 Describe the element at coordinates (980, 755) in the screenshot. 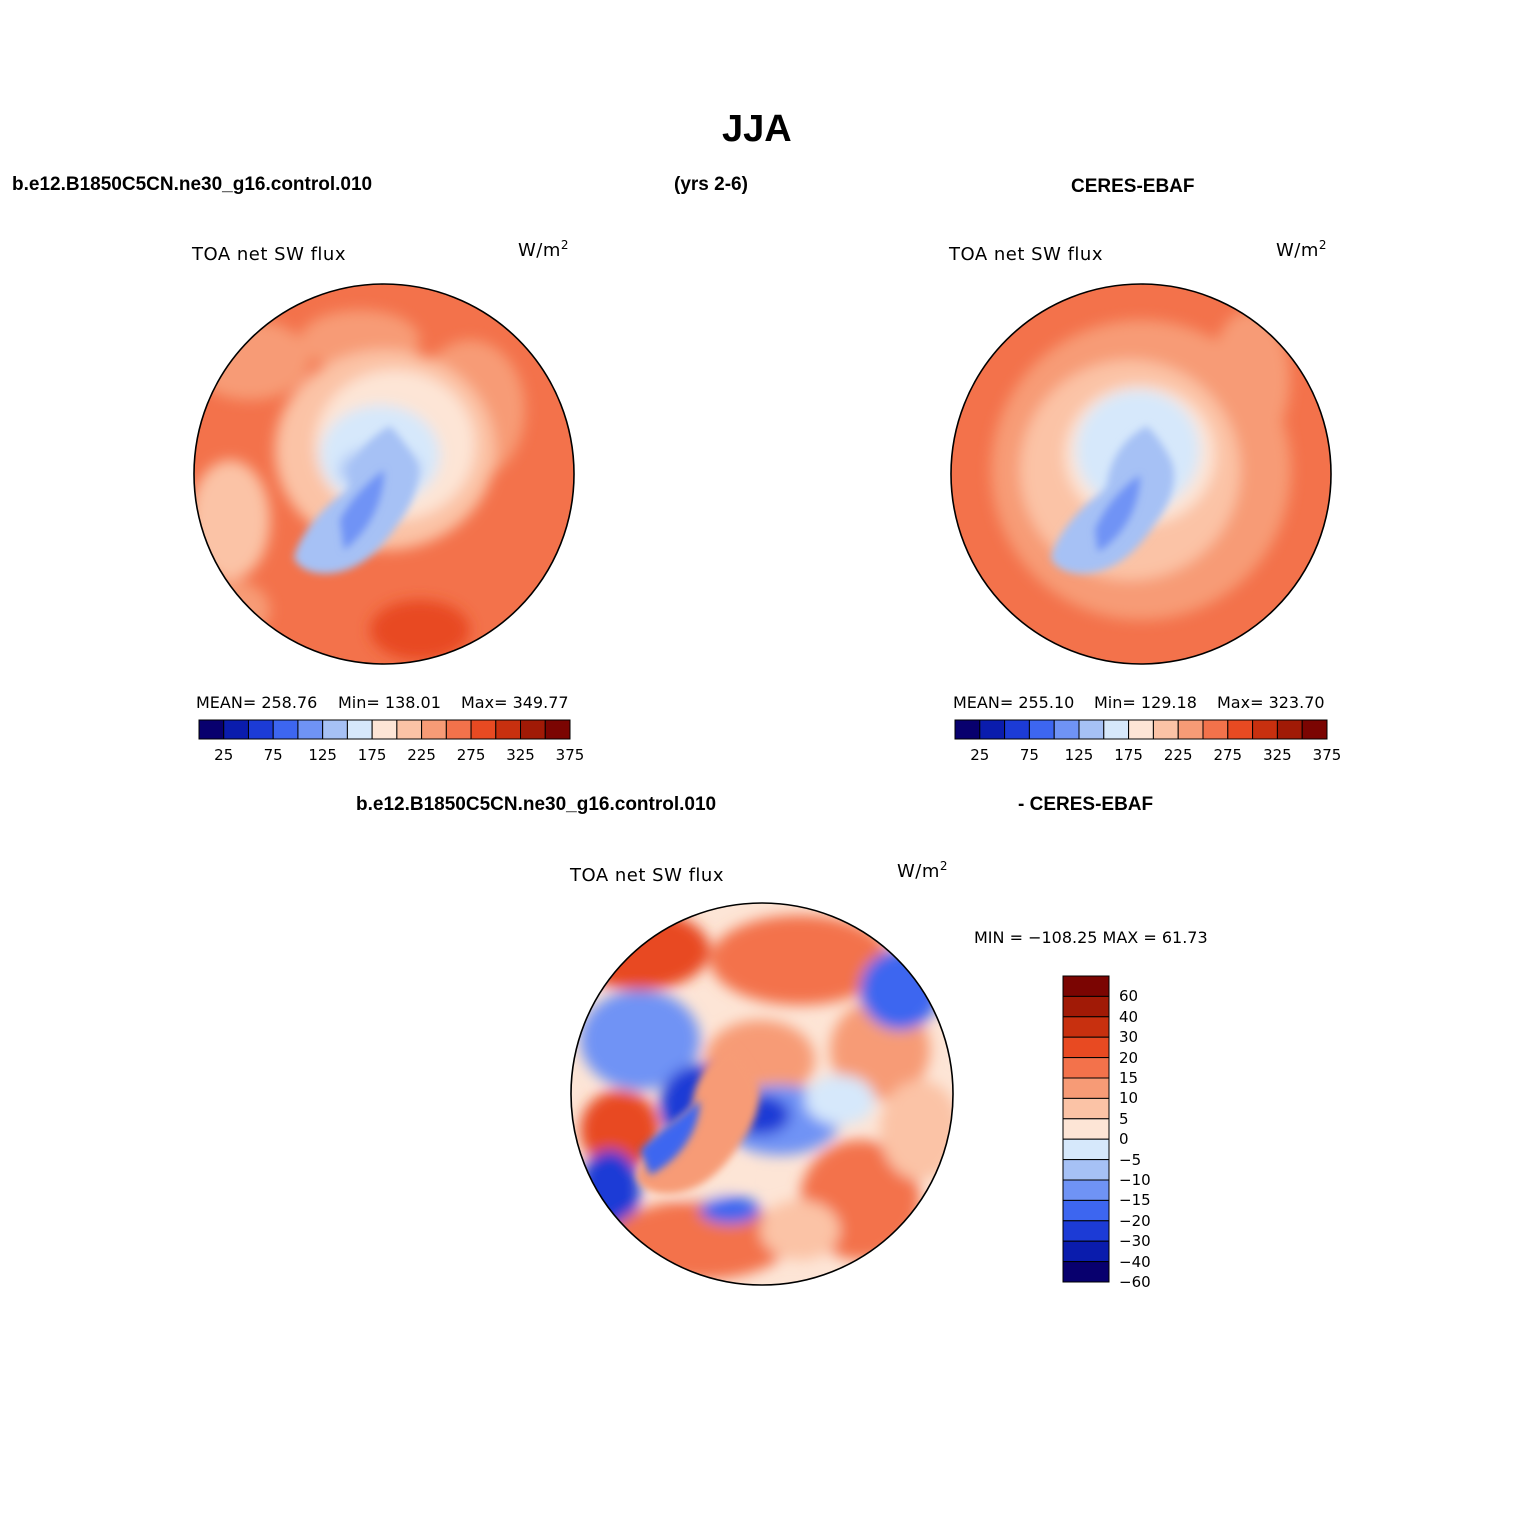

I see `obs-colorbar-tick: 25` at that location.